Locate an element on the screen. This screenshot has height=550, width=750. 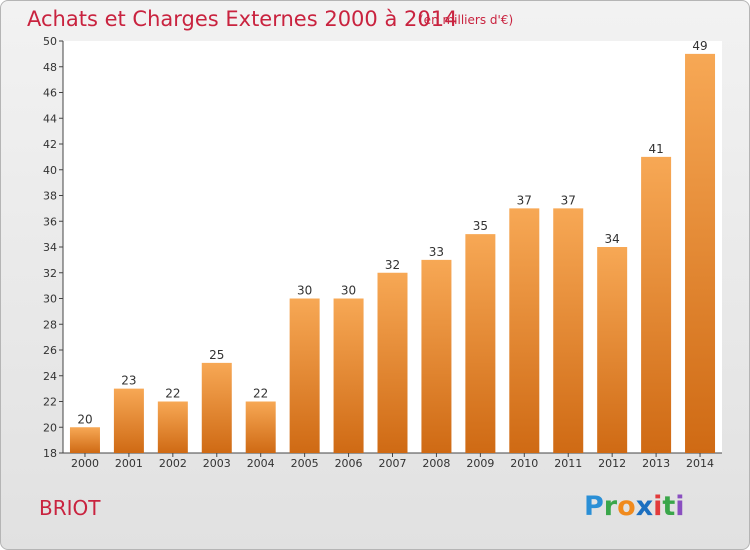
x-tick-label: 2004 is located at coordinates (261, 463).